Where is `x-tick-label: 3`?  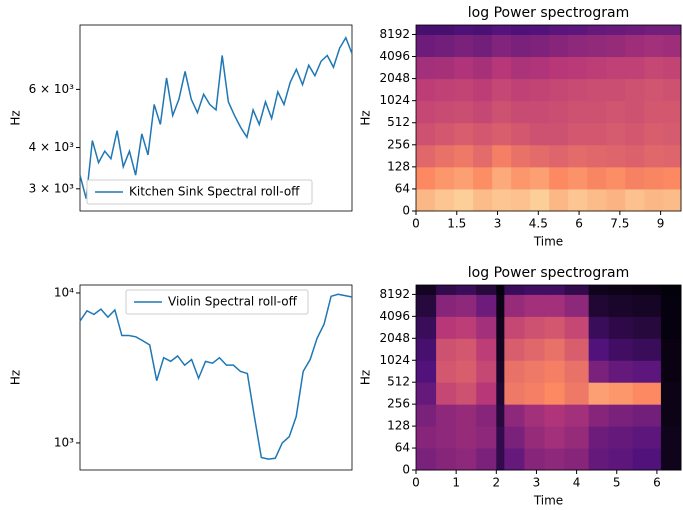
x-tick-label: 3 is located at coordinates (498, 224).